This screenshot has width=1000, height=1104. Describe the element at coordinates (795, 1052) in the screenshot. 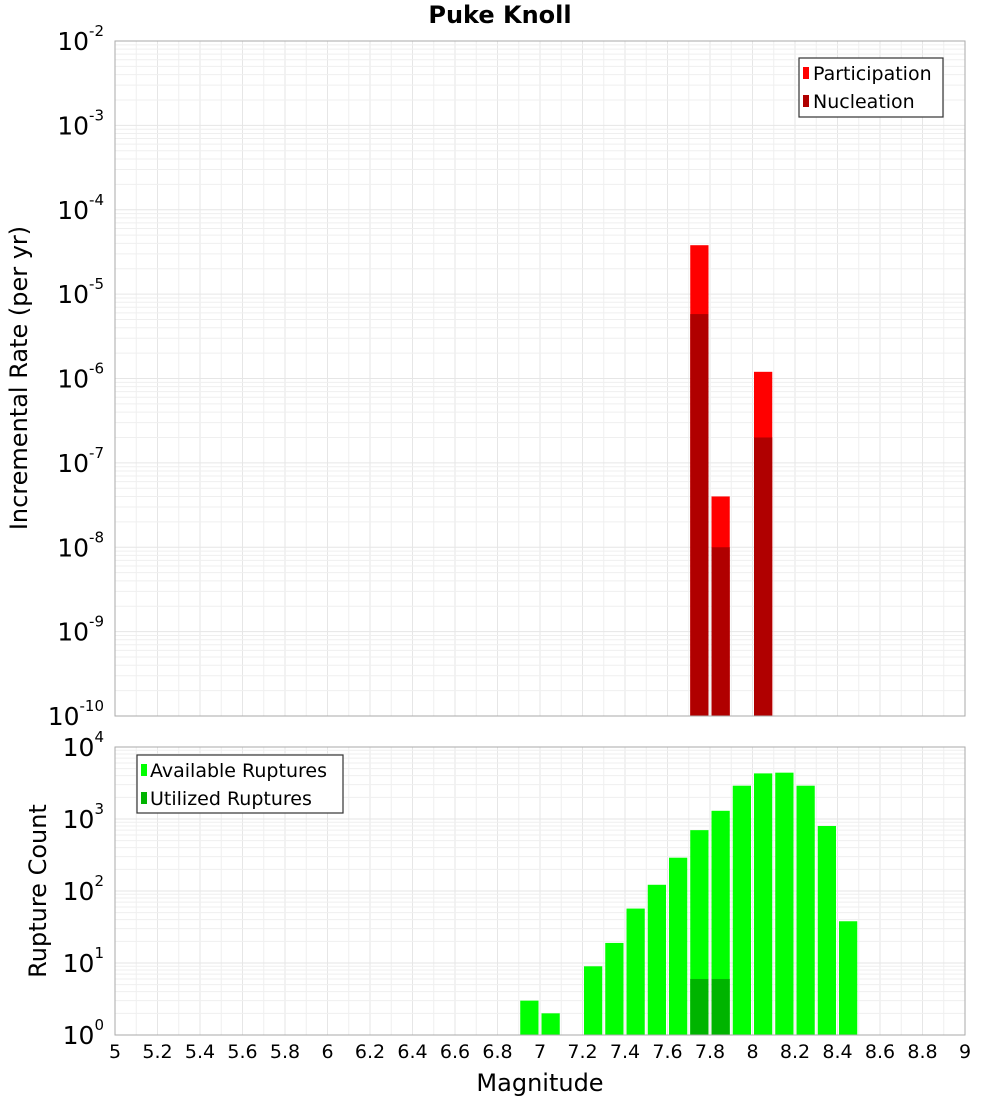

I see `x-tick-label: 8.2` at that location.